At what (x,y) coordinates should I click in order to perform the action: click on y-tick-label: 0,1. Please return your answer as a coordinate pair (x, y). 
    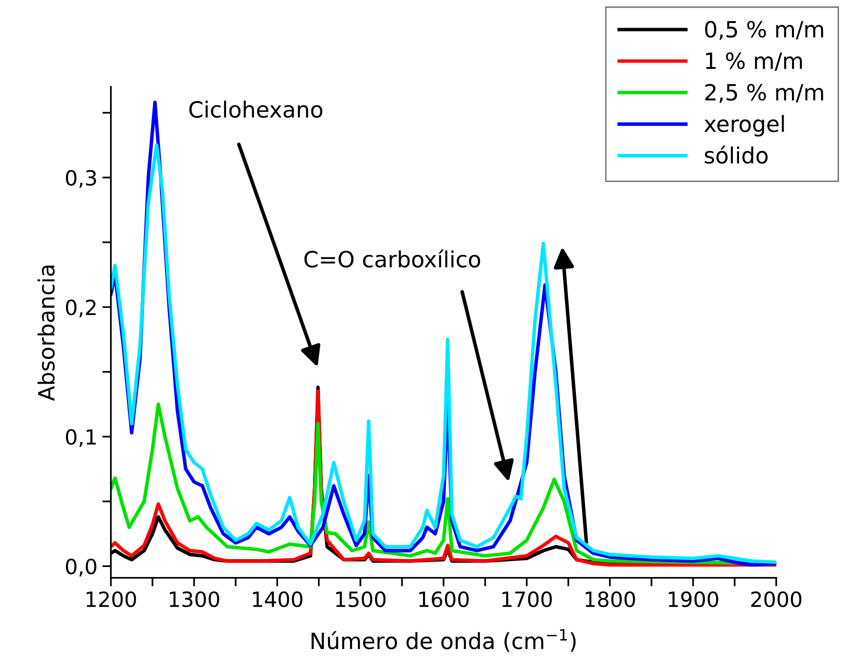
    Looking at the image, I should click on (81, 438).